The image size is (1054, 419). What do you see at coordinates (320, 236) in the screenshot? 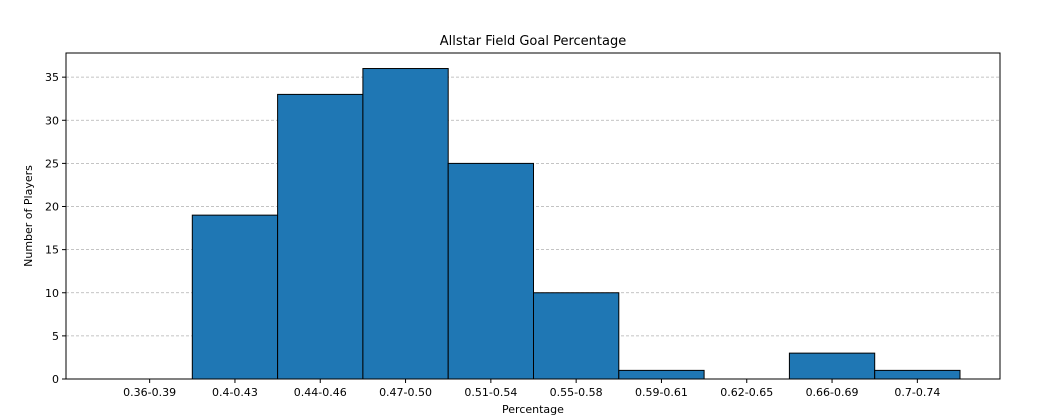
I see `bar-0.44-0.46` at bounding box center [320, 236].